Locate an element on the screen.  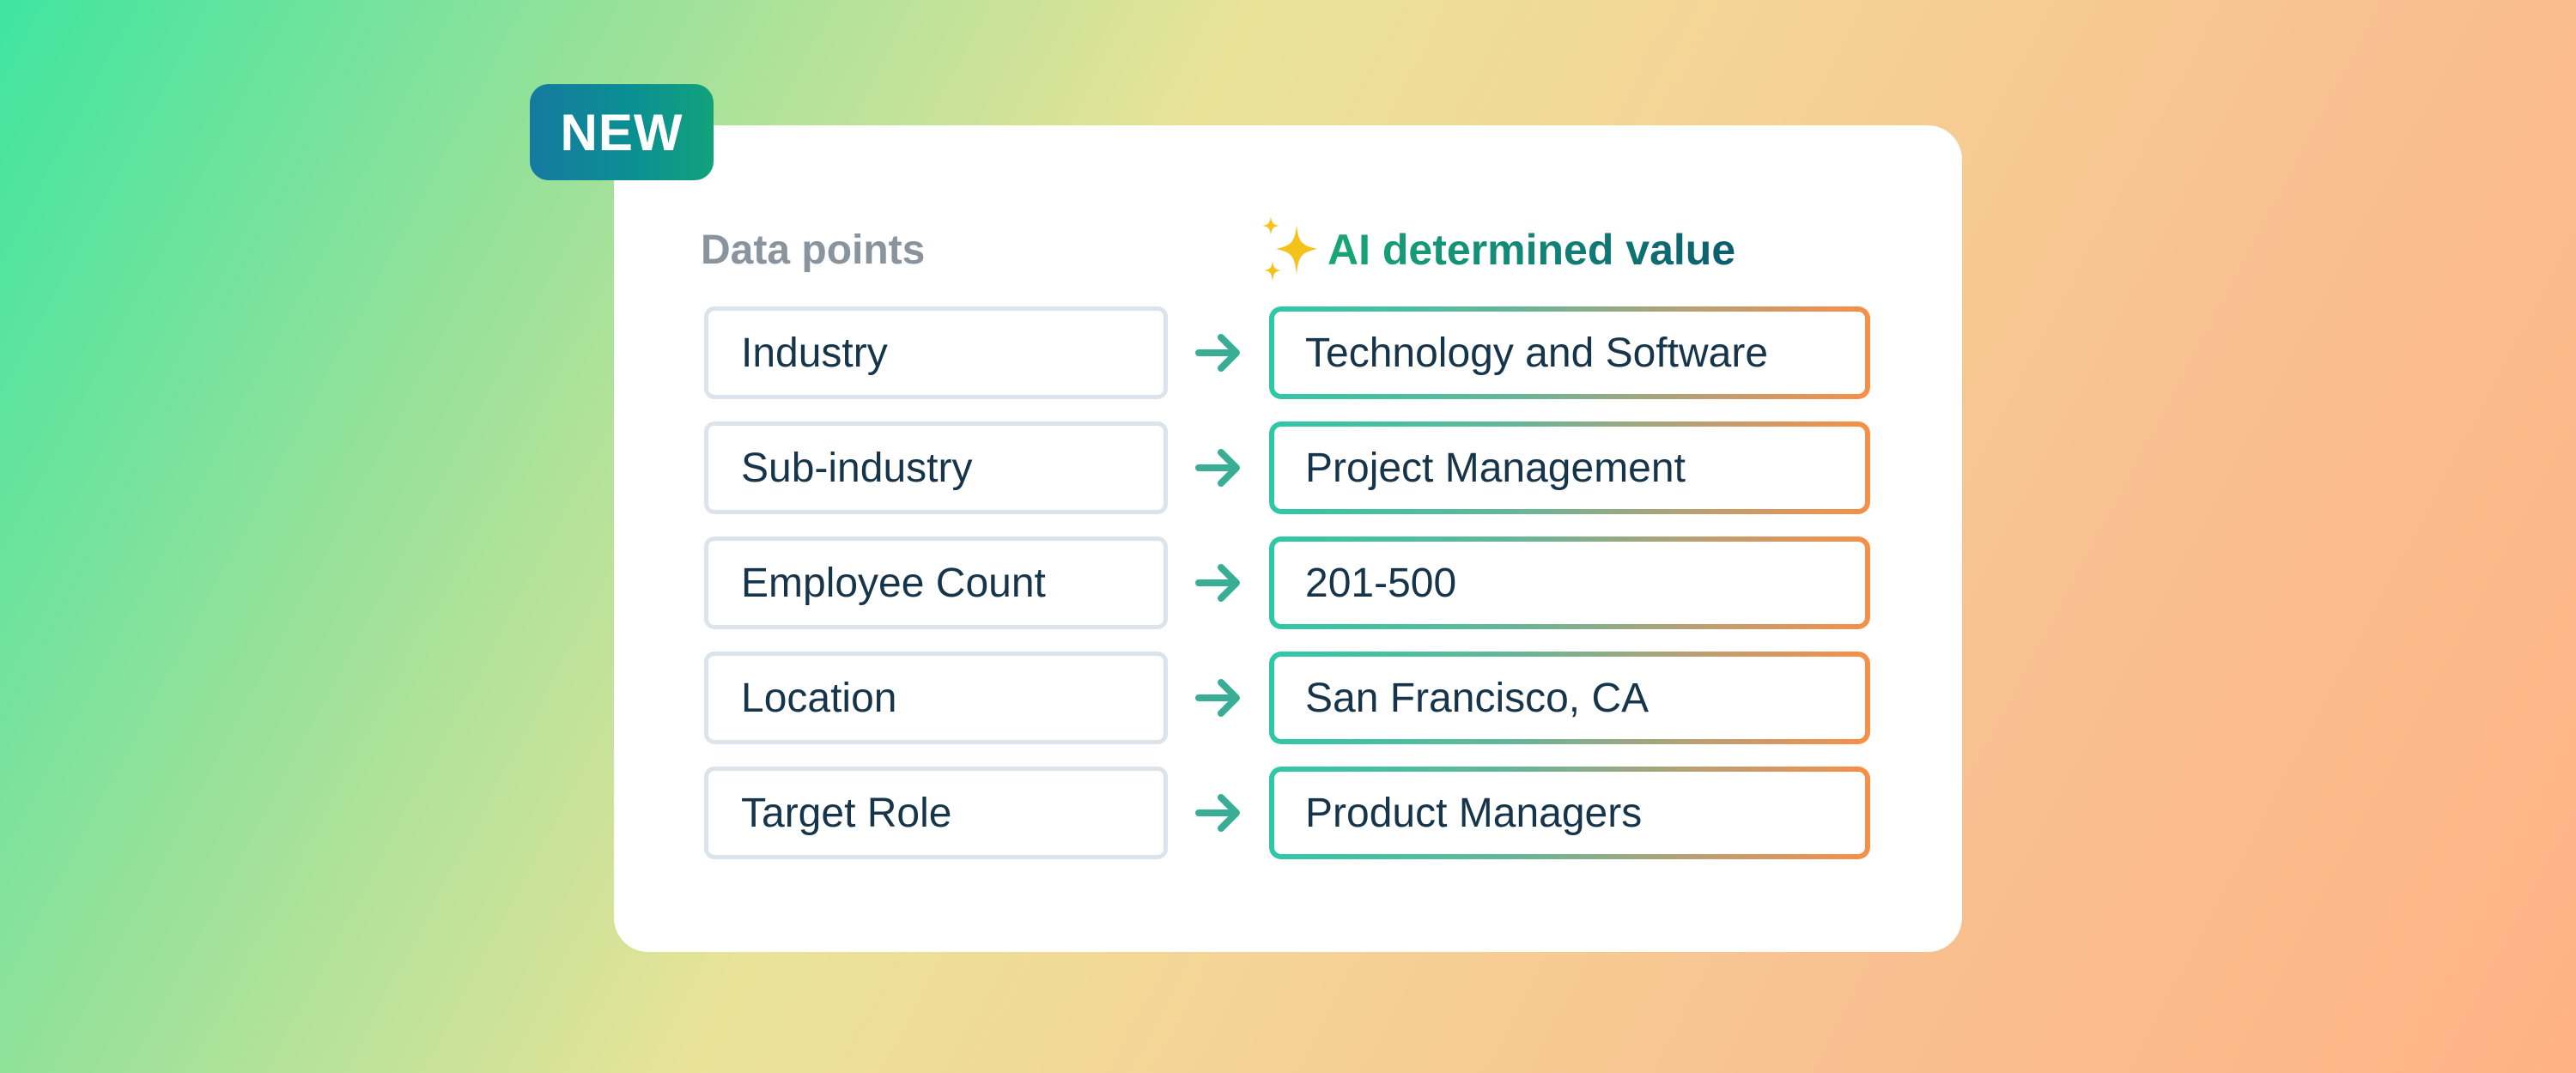
ai-value-header: AI determined value is located at coordinates (1497, 250).